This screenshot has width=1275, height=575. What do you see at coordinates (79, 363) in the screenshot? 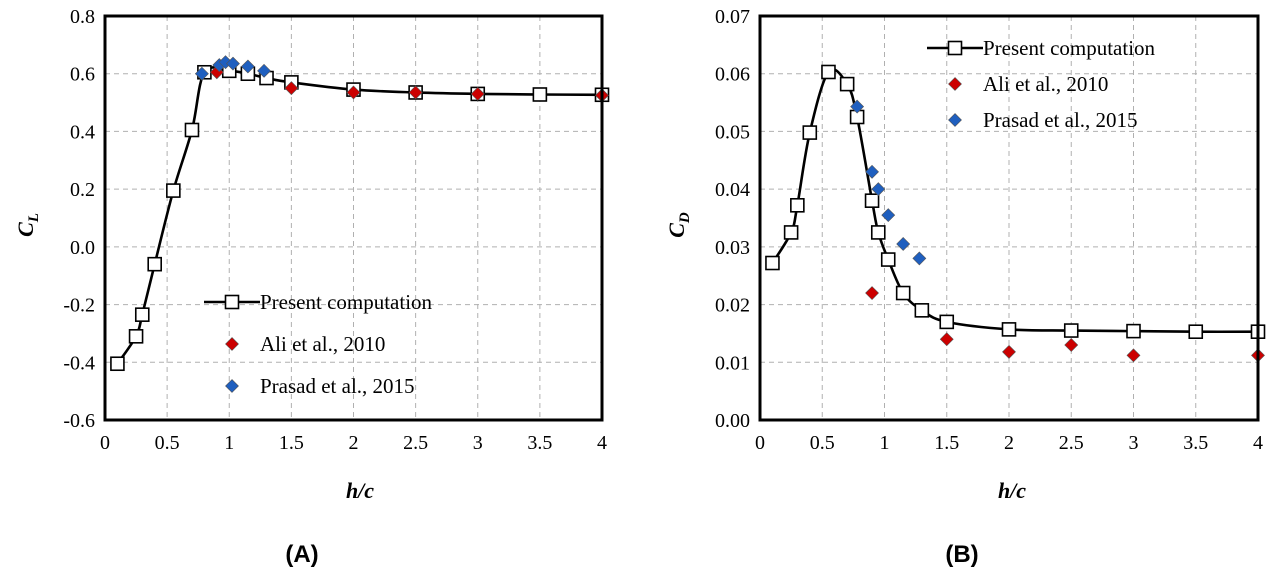
I see `y-tick-label: -0.4` at bounding box center [79, 363].